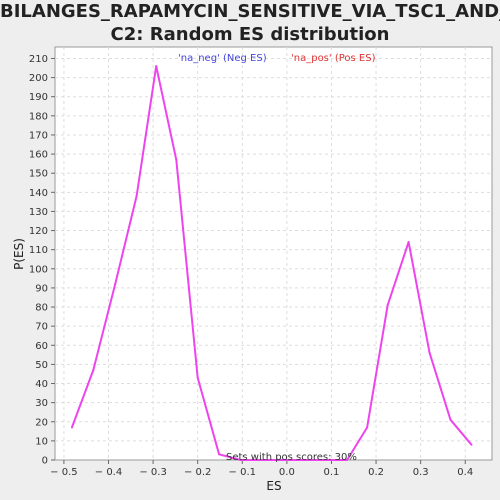 This screenshot has height=500, width=500. Describe the element at coordinates (38, 135) in the screenshot. I see `y-tick-label: 170` at that location.